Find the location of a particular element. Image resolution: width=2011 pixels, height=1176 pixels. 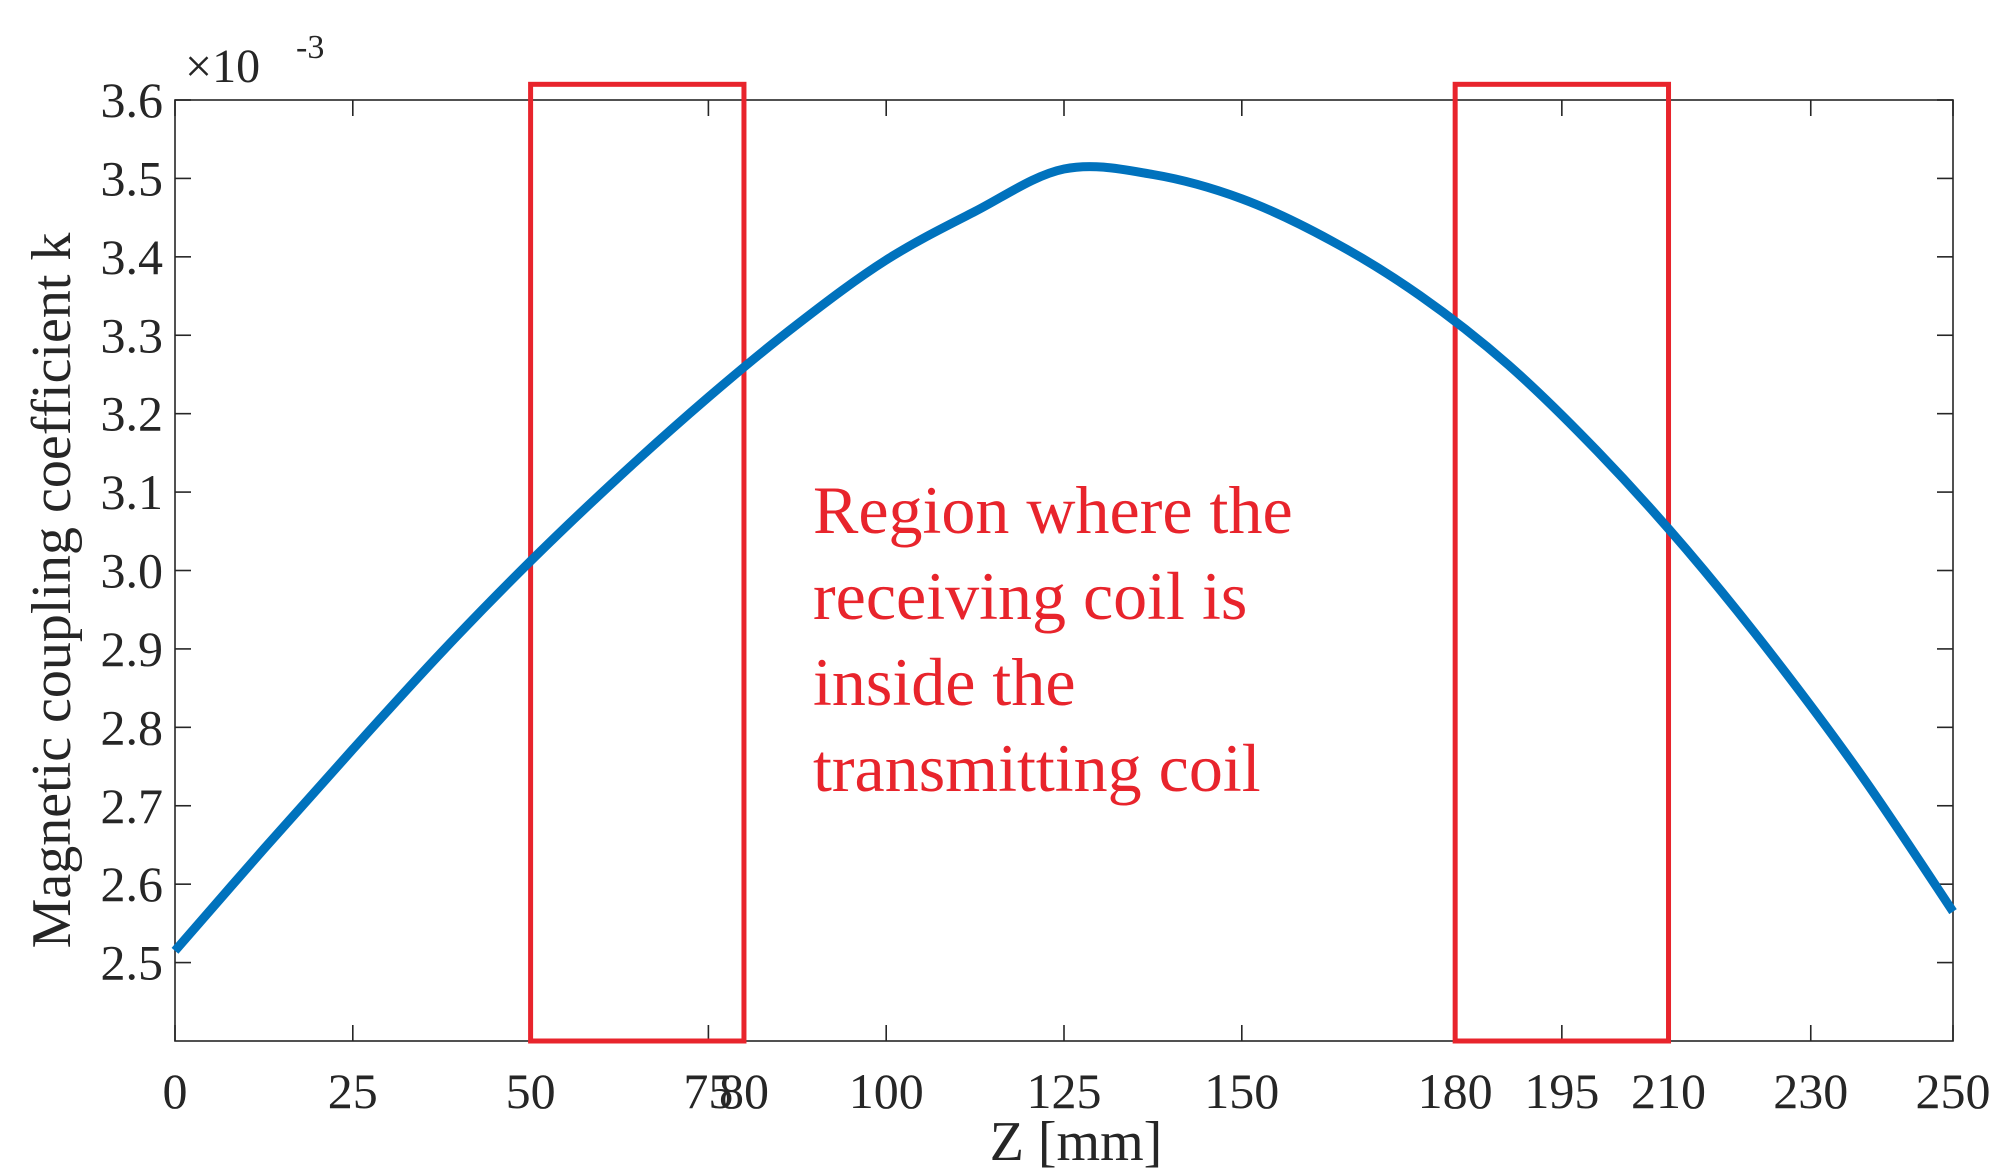

y-axis-label: Magnetic coupling coefficient k is located at coordinates (52, 591).